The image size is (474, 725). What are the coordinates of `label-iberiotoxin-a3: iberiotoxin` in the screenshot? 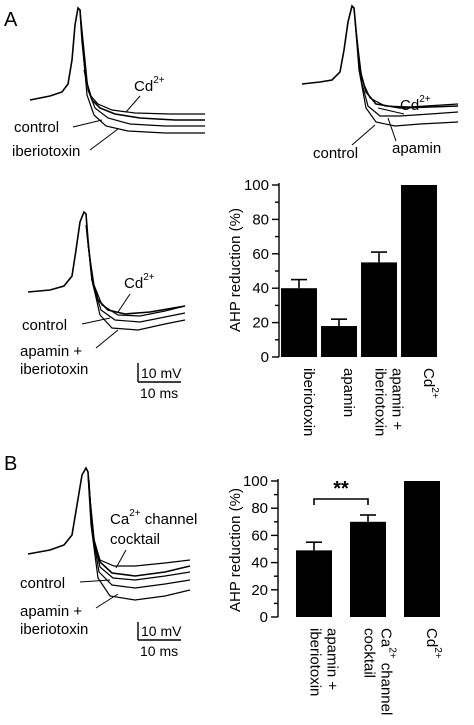 It's located at (54, 369).